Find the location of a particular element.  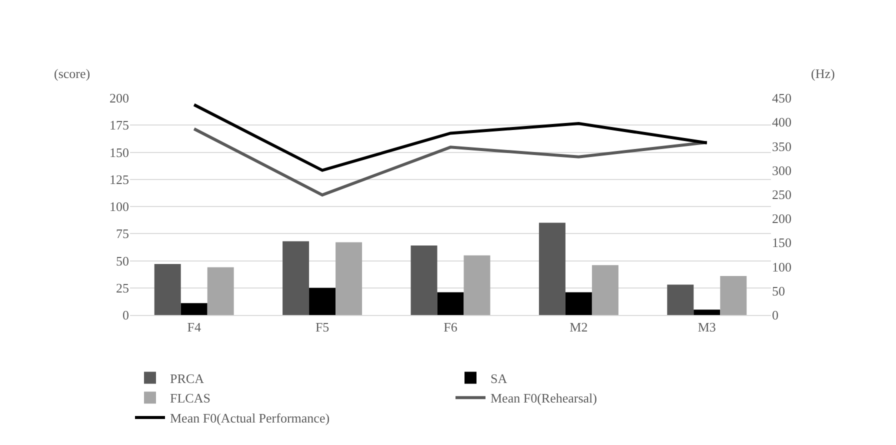

y2-tick-label: 100 is located at coordinates (782, 266).